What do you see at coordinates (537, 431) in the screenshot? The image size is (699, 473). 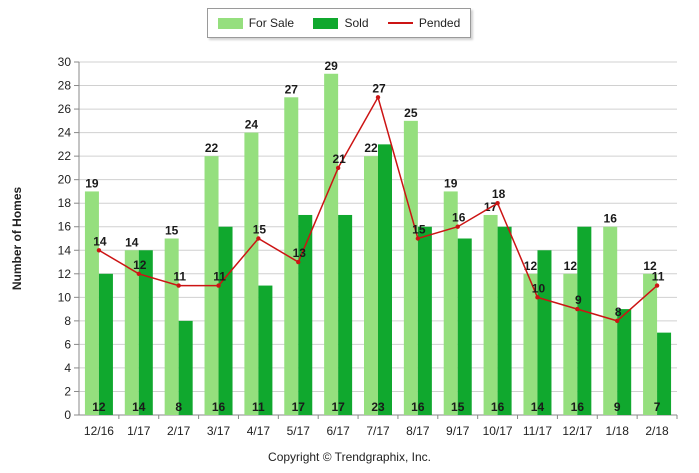 I see `x-tick-label: 11/17` at bounding box center [537, 431].